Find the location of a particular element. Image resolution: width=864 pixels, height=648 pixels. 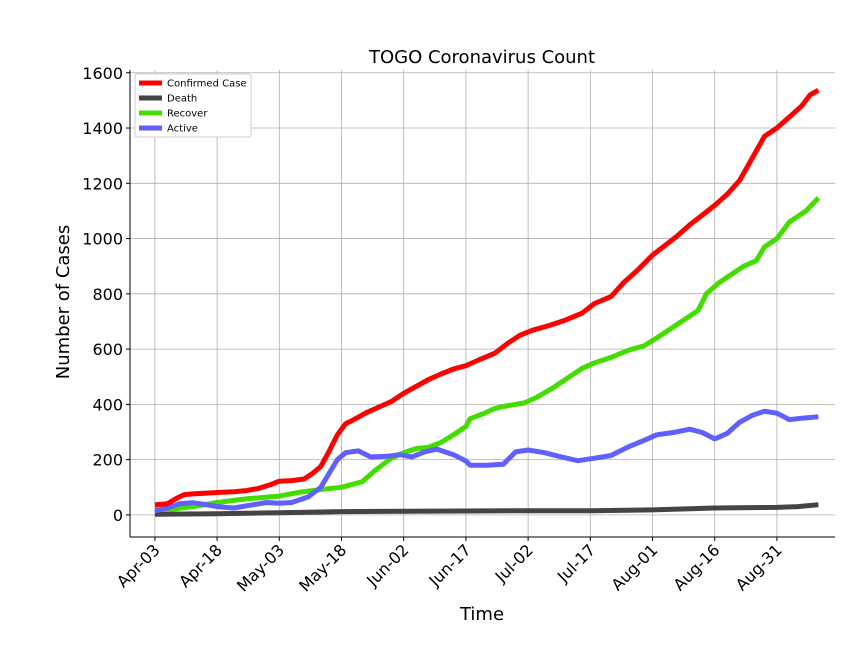

y-tick-label: 1000 is located at coordinates (102, 239).